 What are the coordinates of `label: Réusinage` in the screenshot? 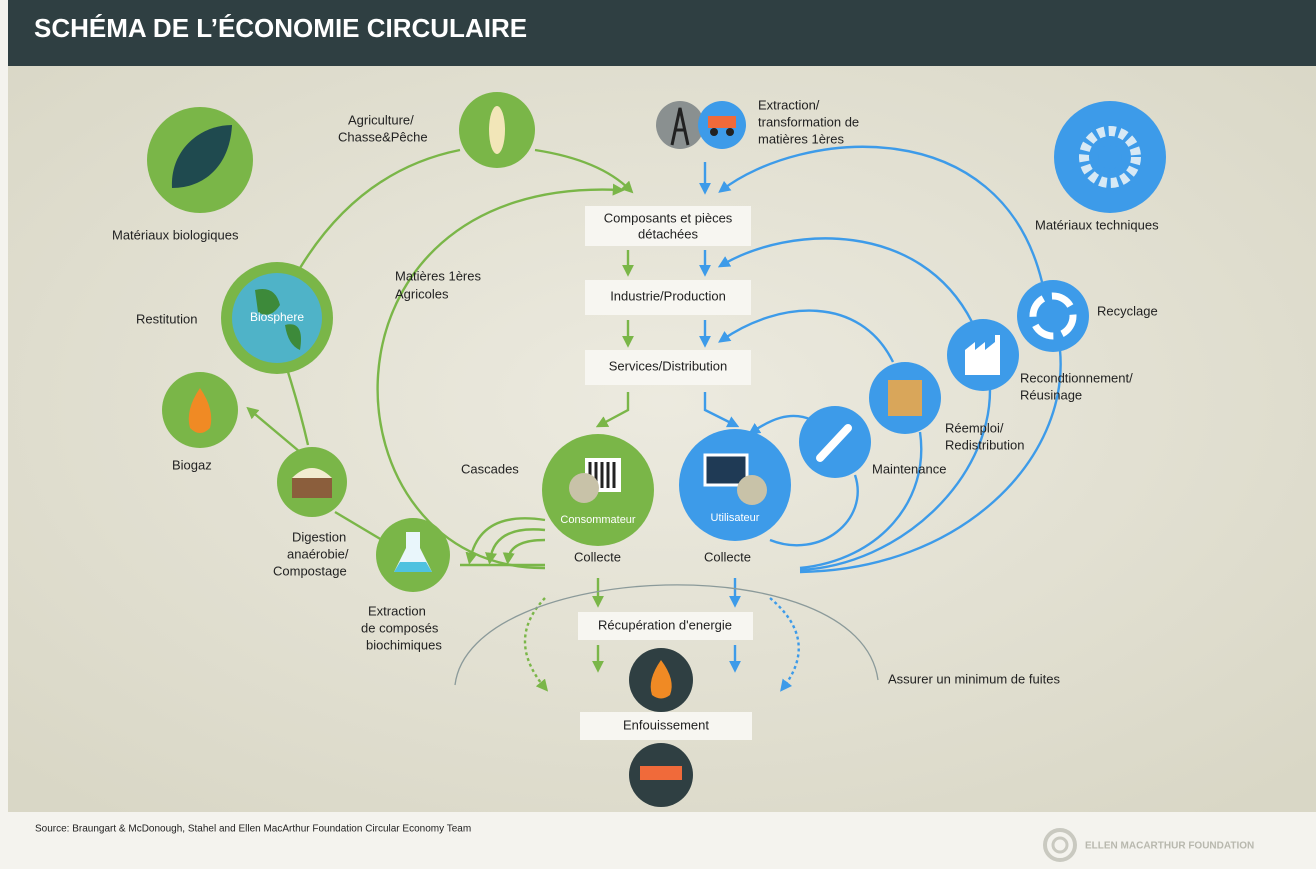 It's located at (1051, 394).